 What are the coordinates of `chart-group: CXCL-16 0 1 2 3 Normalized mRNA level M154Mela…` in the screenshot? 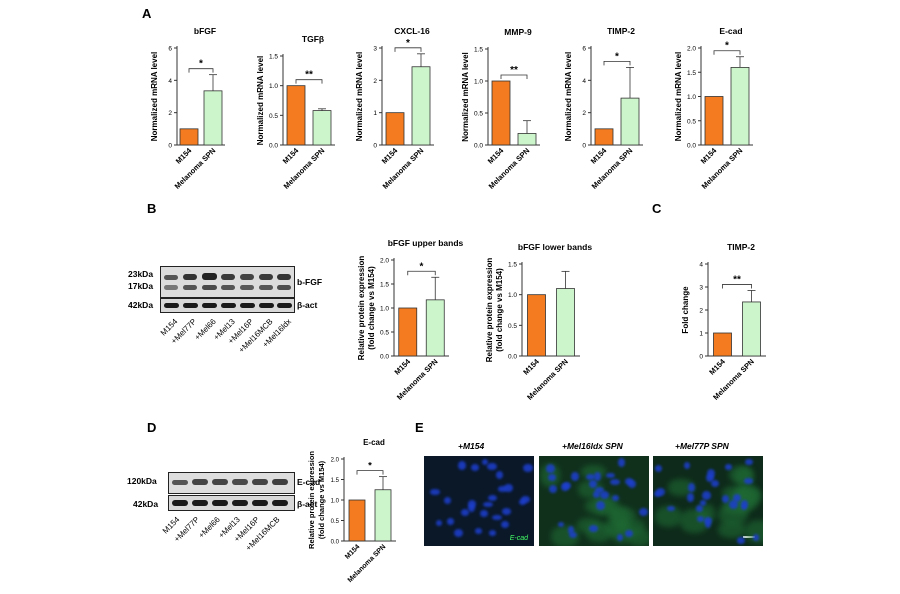 It's located at (394, 108).